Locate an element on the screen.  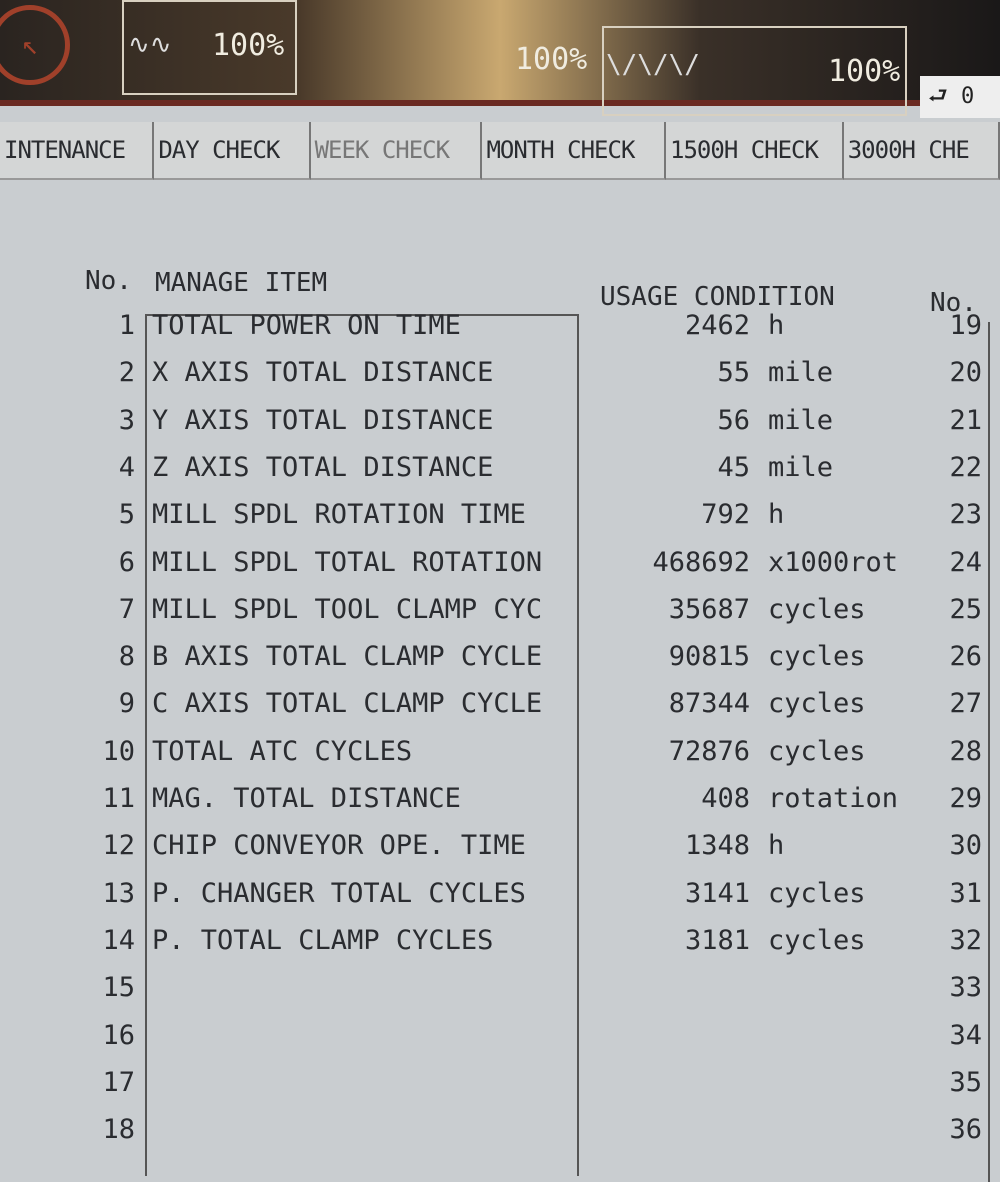
row-number: 8 is located at coordinates (126, 657).